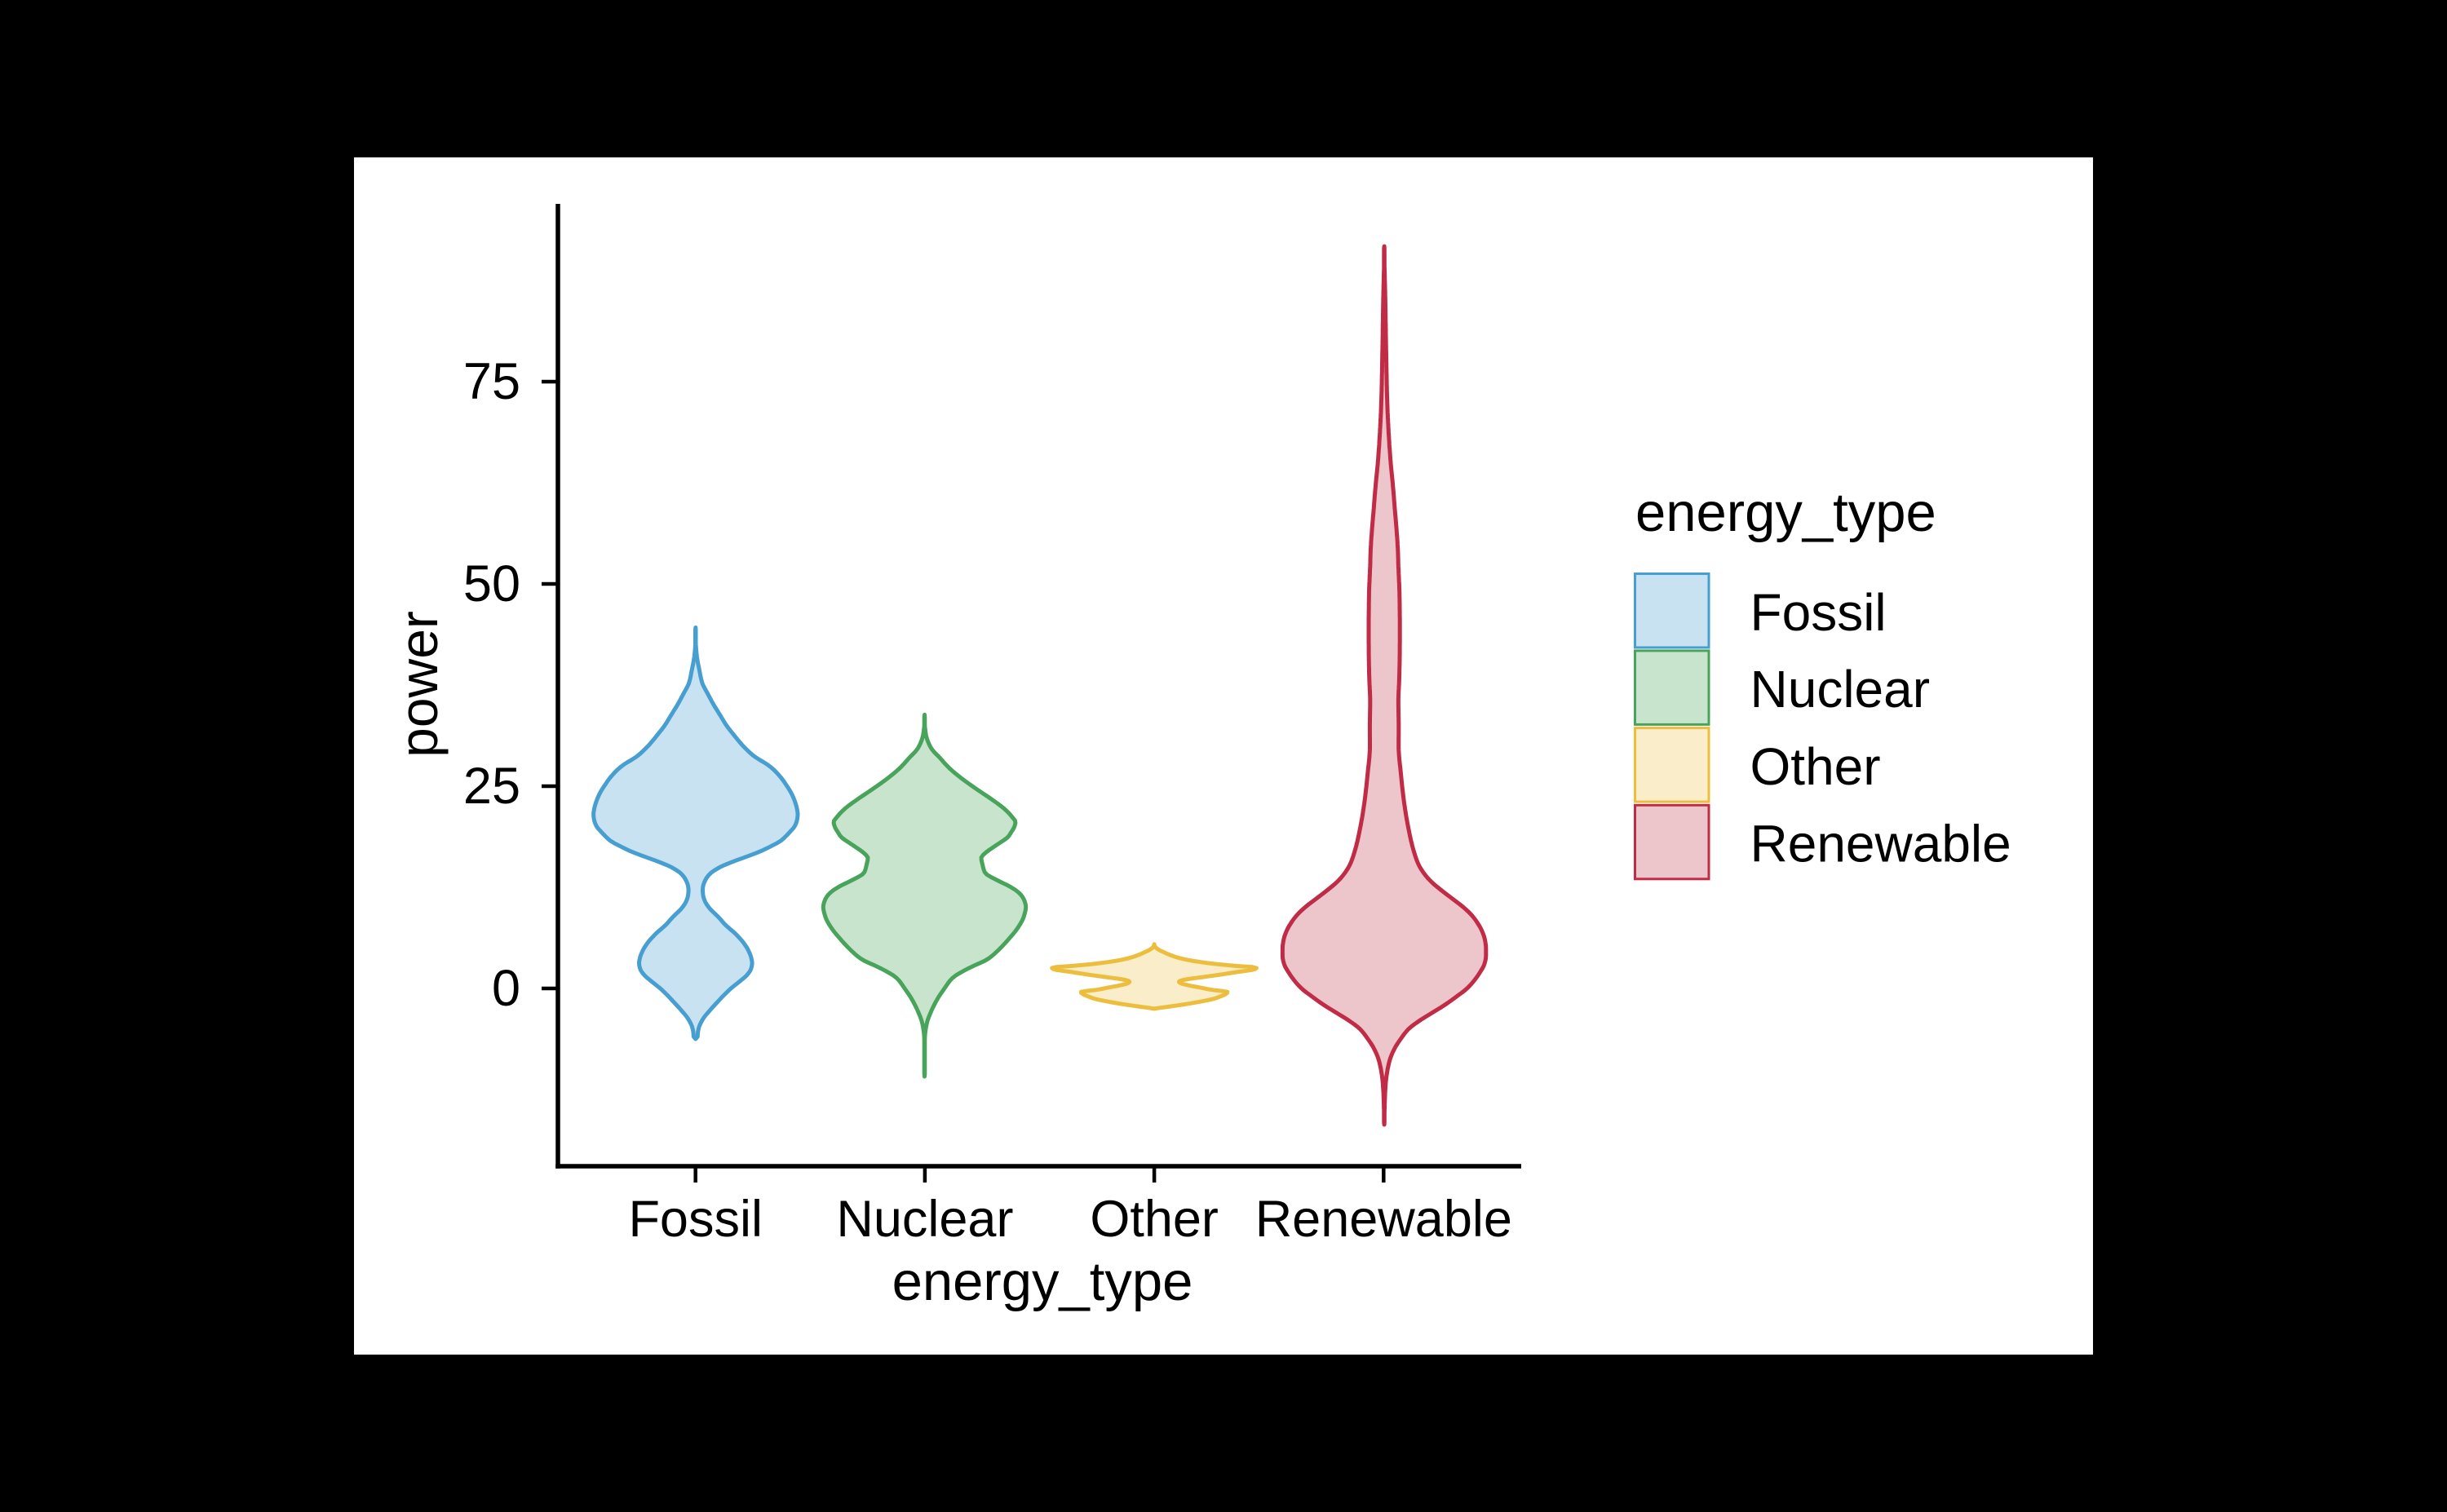 This screenshot has width=2447, height=1512. What do you see at coordinates (491, 583) in the screenshot?
I see `svg-text: 50` at bounding box center [491, 583].